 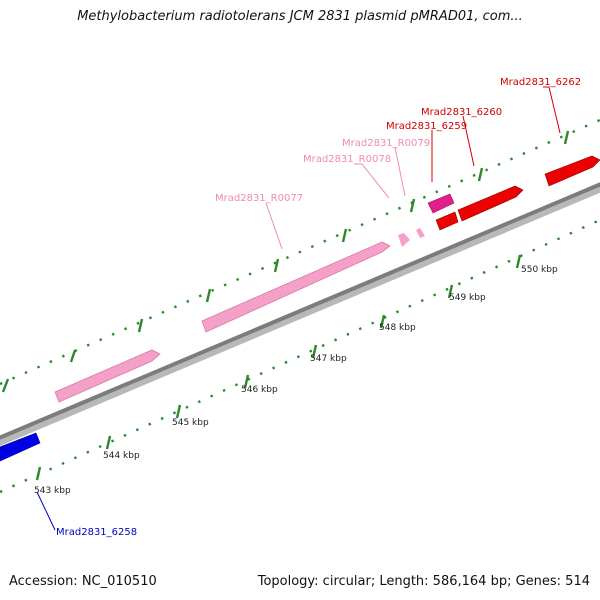 I want to click on gene-label-r0079: Mrad2831_R0079, so click(x=386, y=143).